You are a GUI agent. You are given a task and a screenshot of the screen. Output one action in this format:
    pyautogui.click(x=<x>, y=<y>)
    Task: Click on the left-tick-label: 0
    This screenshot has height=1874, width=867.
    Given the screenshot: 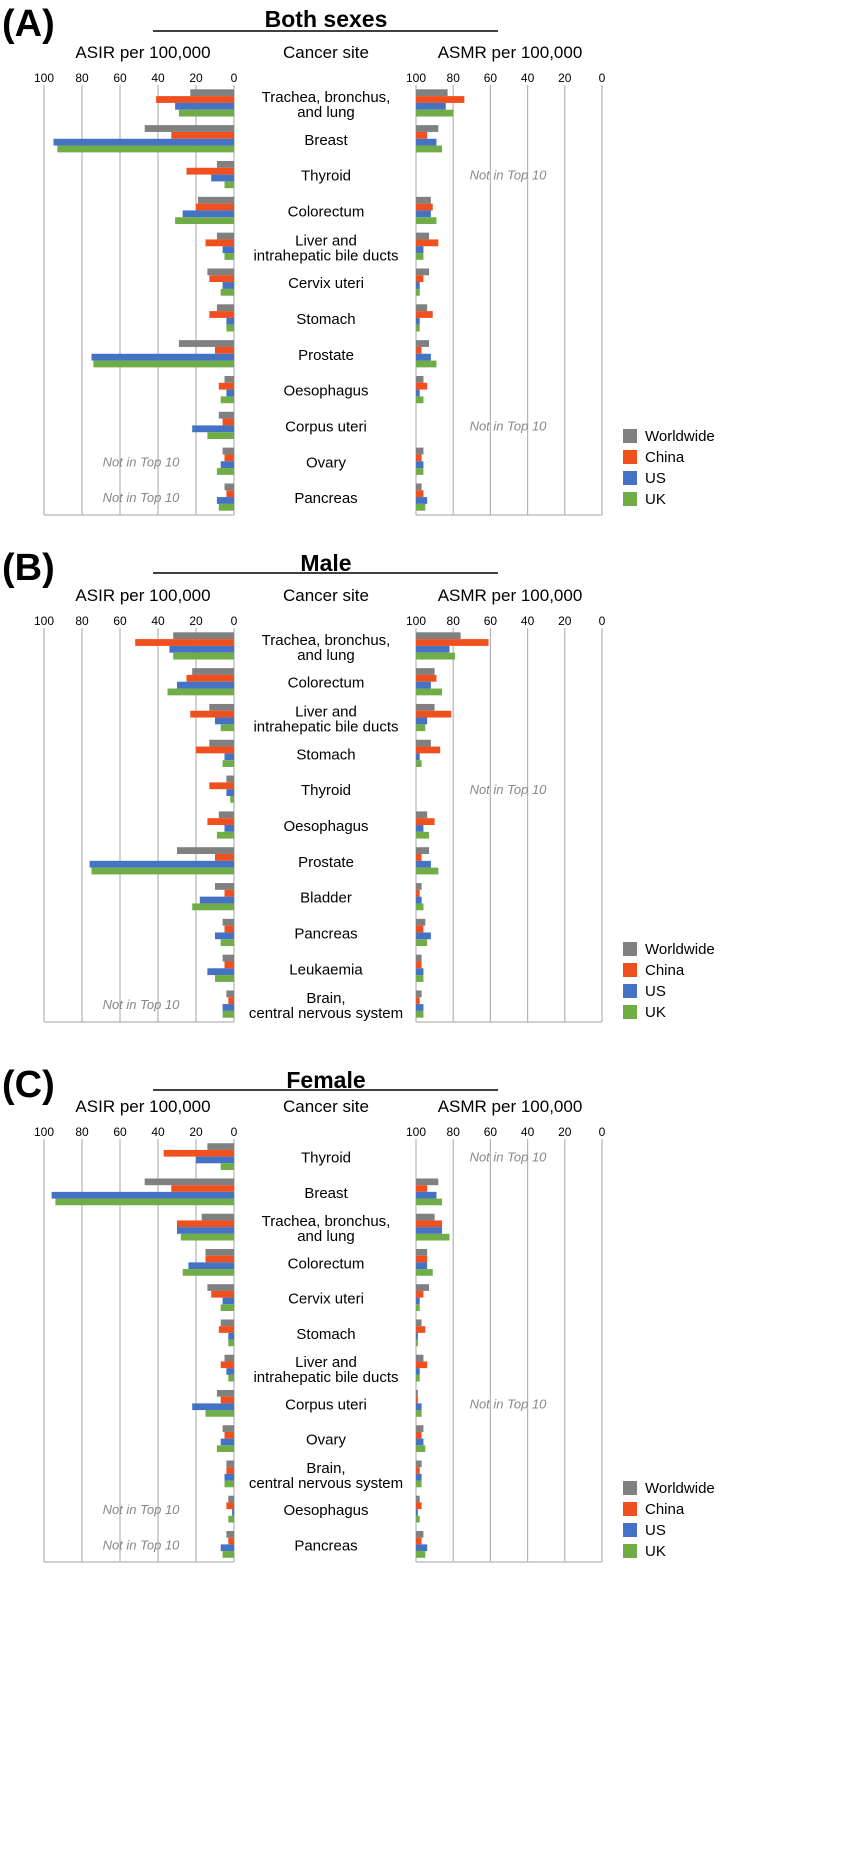 What is the action you would take?
    pyautogui.click(x=234, y=1132)
    